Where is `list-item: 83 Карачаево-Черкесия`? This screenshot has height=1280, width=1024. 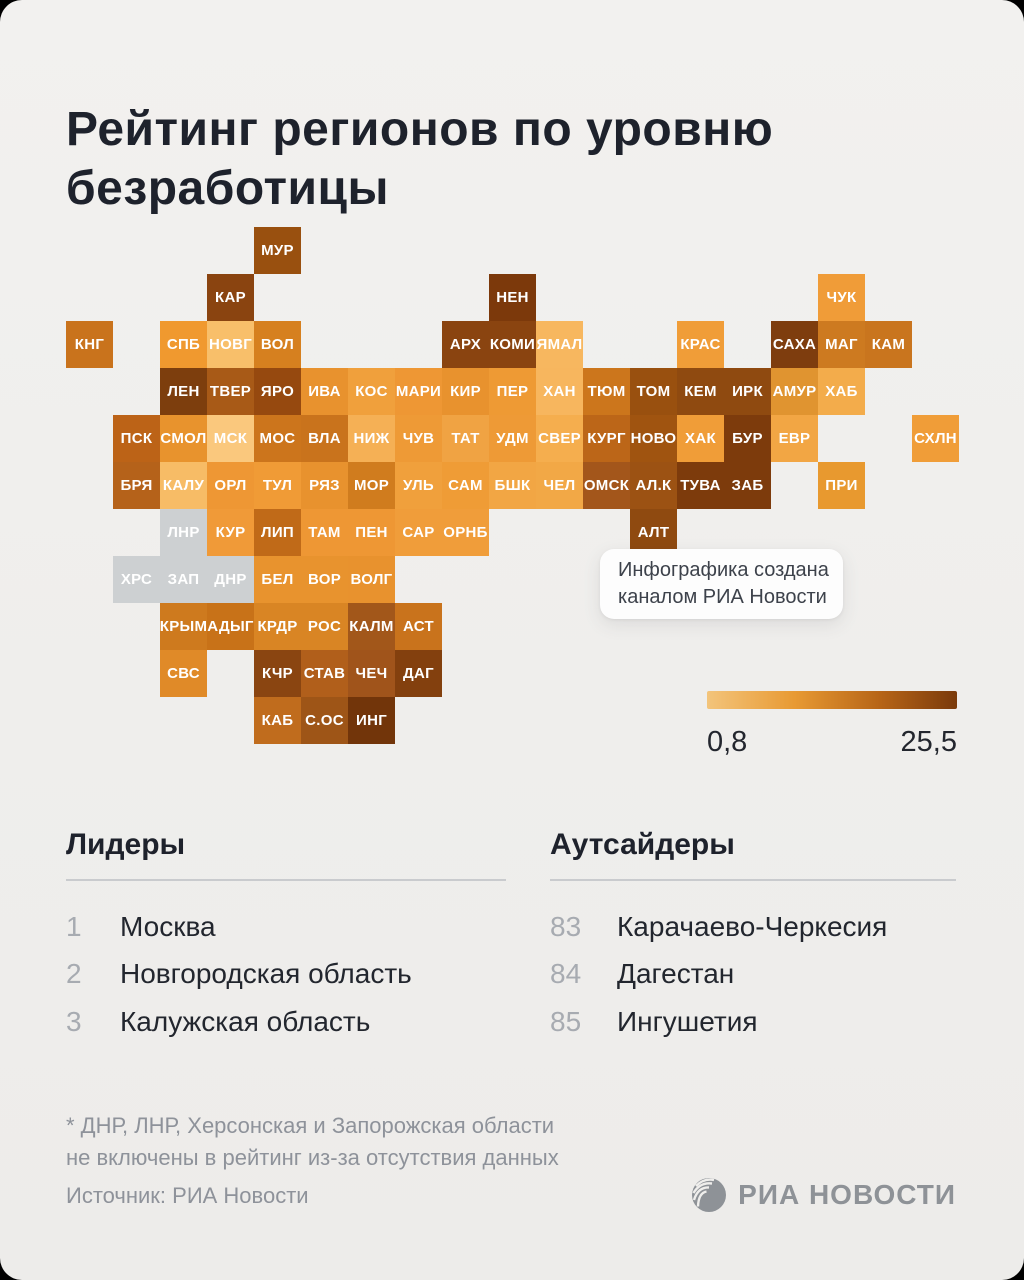
list-item: 83 Карачаево-Черкесия is located at coordinates (753, 927).